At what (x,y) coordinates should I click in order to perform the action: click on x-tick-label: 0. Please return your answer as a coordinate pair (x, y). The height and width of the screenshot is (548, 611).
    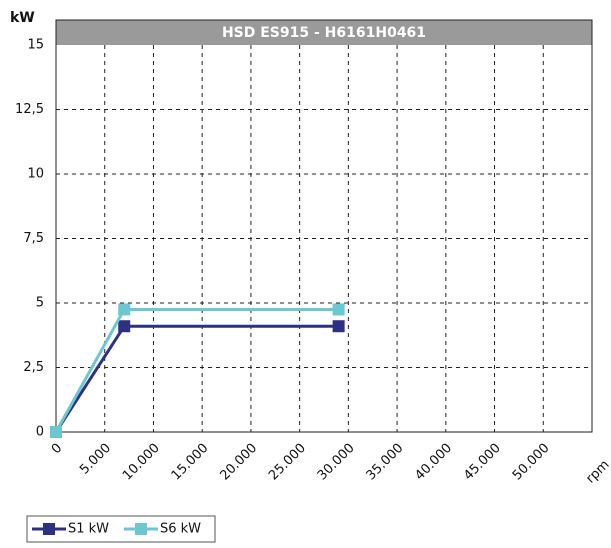
    Looking at the image, I should click on (57, 449).